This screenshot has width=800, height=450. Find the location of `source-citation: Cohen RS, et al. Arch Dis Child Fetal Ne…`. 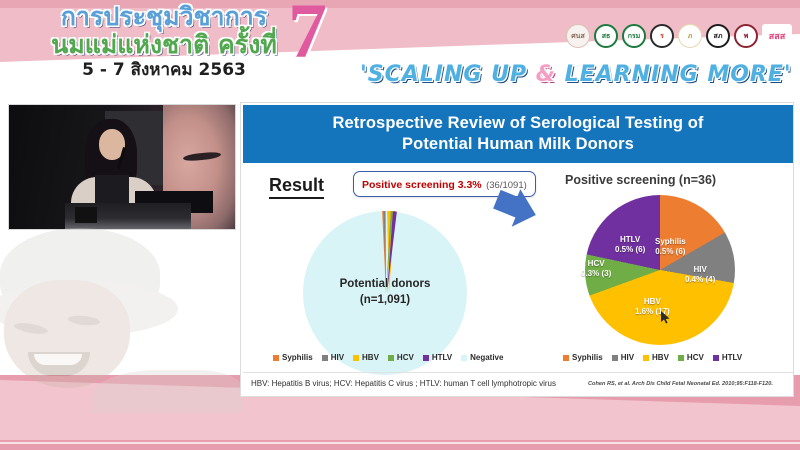

source-citation: Cohen RS, et al. Arch Dis Child Fetal Ne… is located at coordinates (680, 383).